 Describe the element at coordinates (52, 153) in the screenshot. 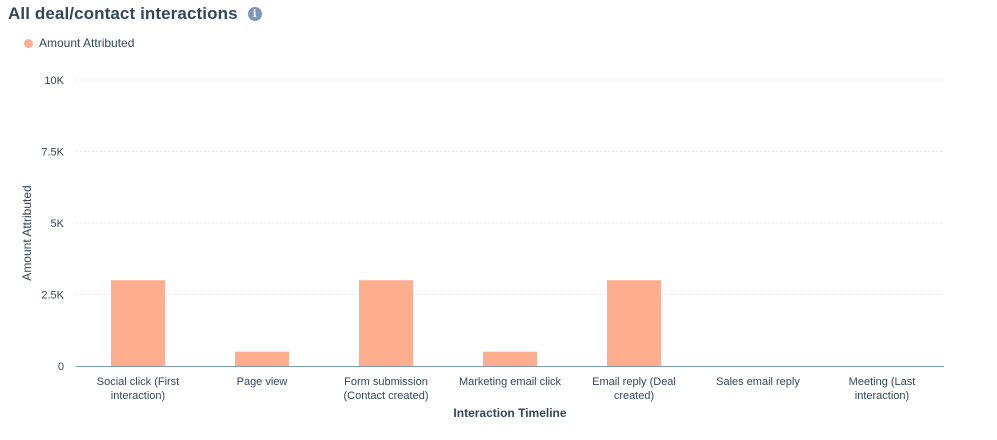

I see `y-tick-label: 7.5K` at that location.